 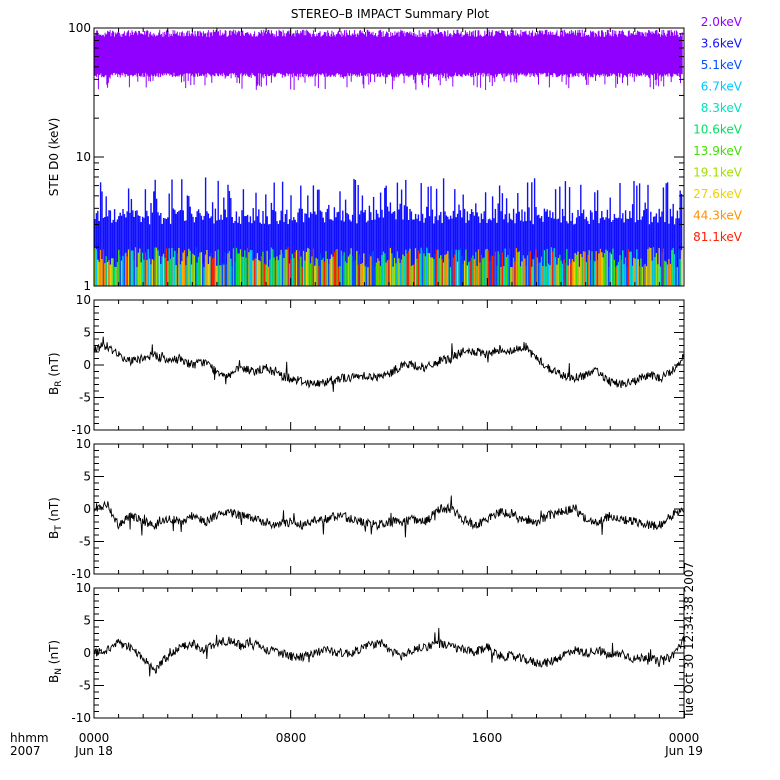 I want to click on x-date-label: Jun 19, so click(x=683, y=751).